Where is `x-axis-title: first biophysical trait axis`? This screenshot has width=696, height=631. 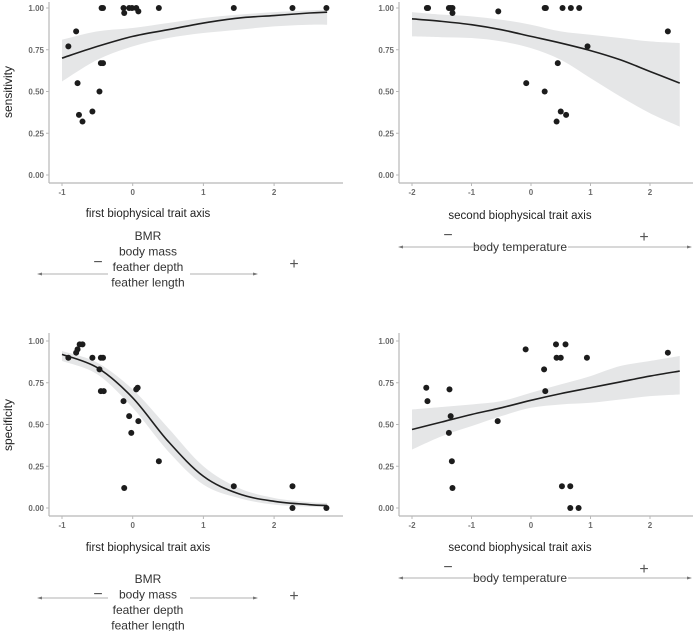
x-axis-title: first biophysical trait axis is located at coordinates (148, 214).